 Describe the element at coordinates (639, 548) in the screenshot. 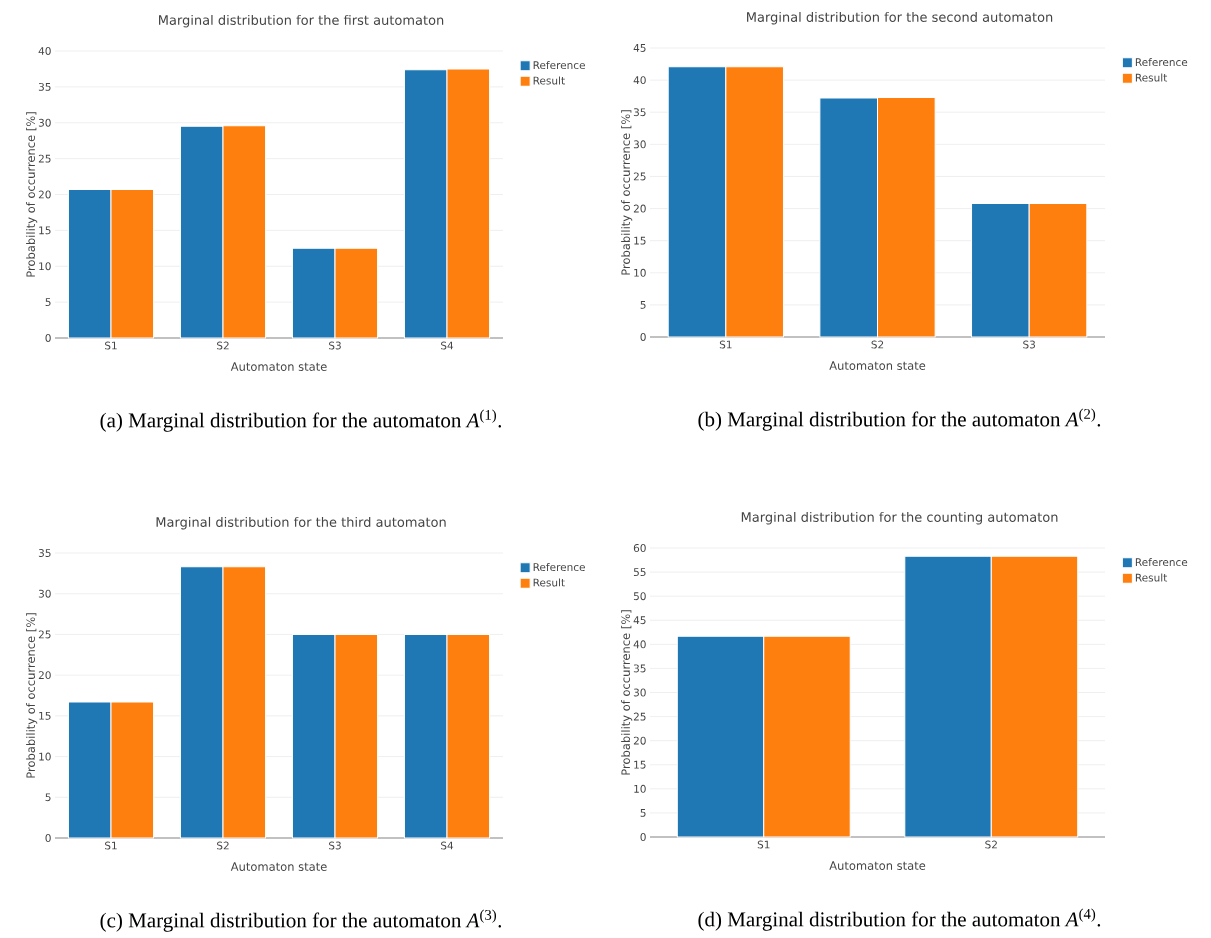

I see `y-tick-label: 60` at that location.